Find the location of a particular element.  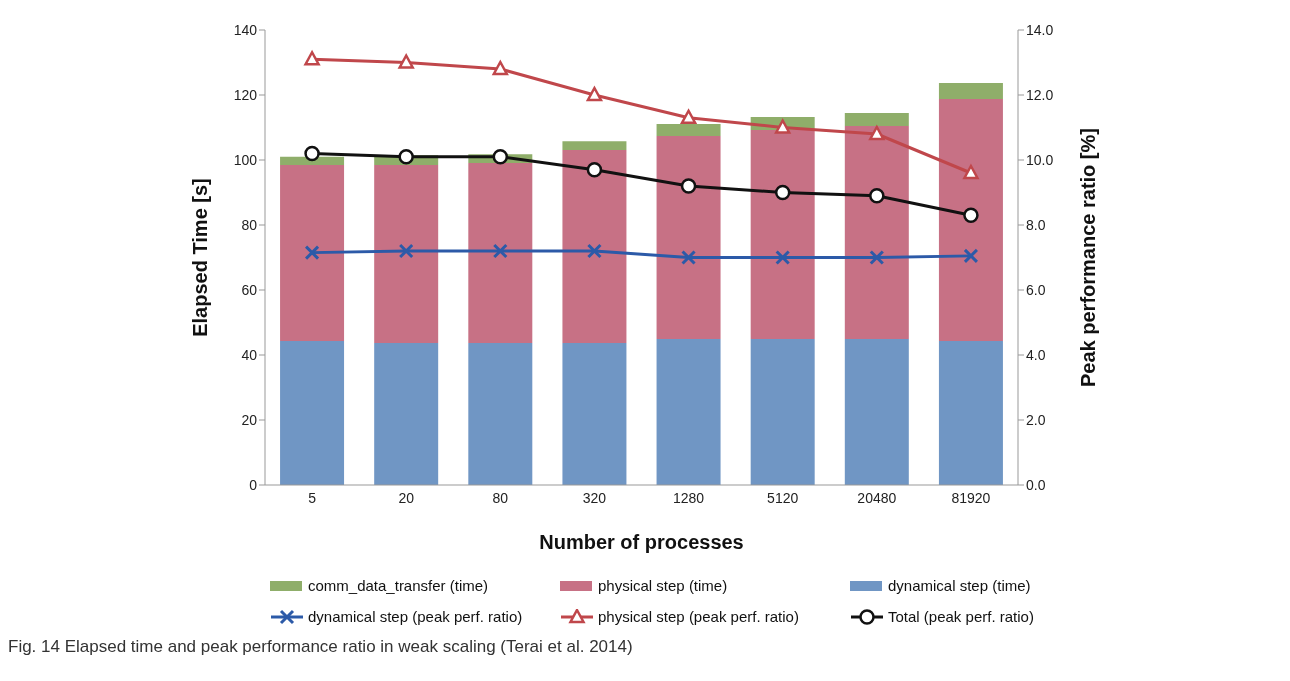

y2-tick-label: 2.0 is located at coordinates (1036, 419).